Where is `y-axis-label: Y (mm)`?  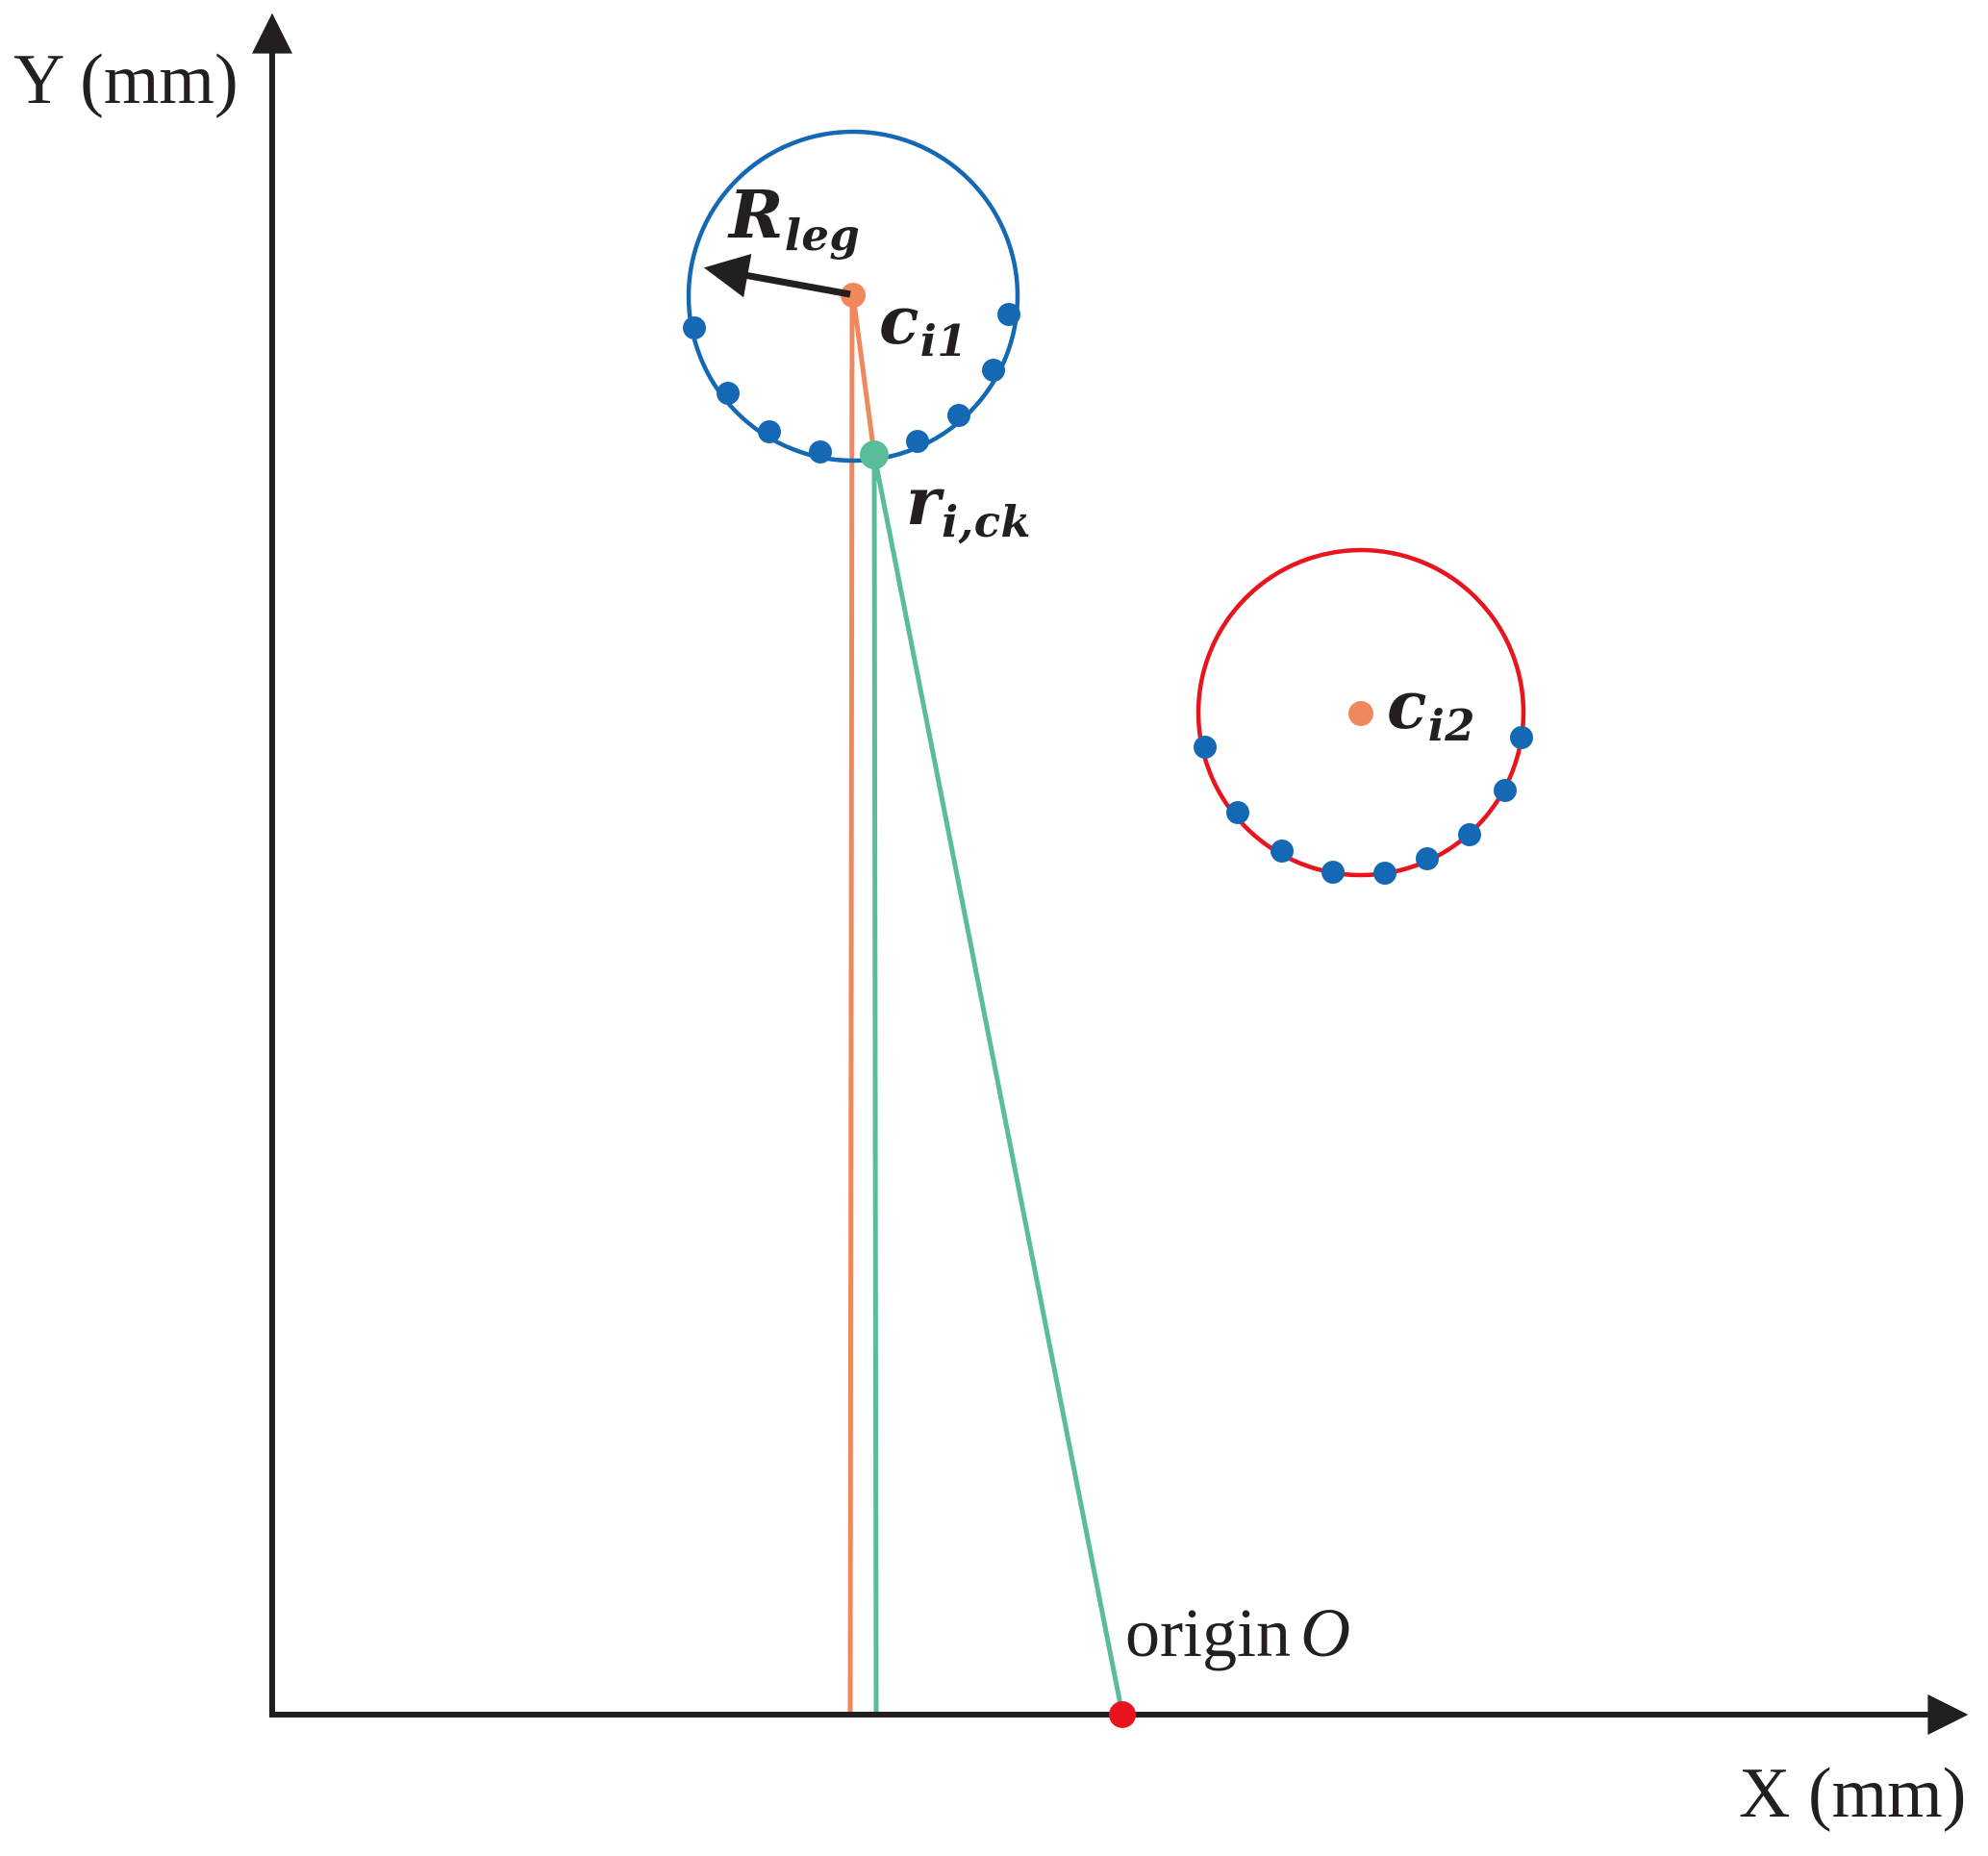
y-axis-label: Y (mm) is located at coordinates (126, 79).